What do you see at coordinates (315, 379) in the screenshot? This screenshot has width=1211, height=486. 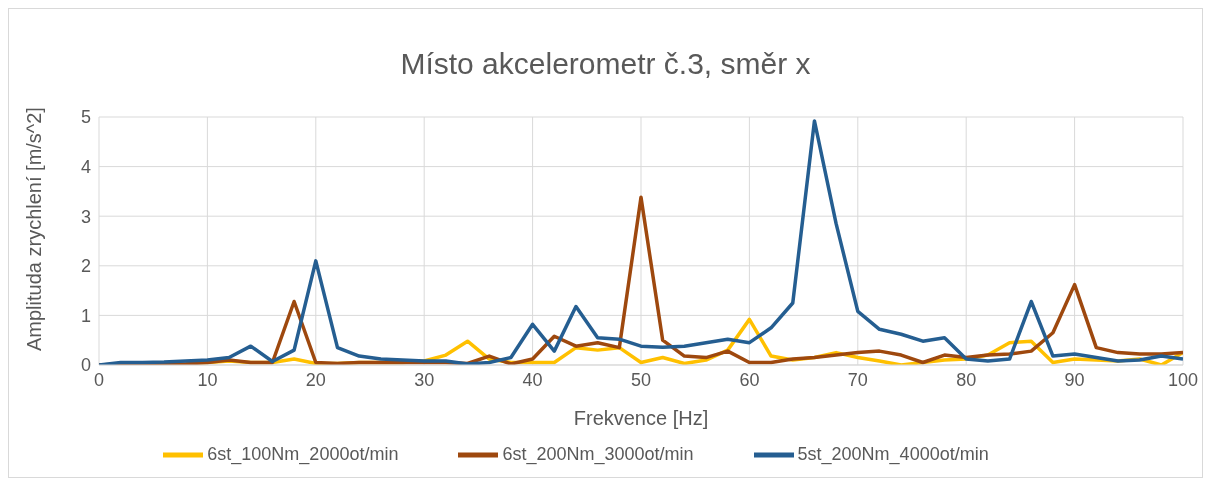 I see `x-tick-label: 20` at bounding box center [315, 379].